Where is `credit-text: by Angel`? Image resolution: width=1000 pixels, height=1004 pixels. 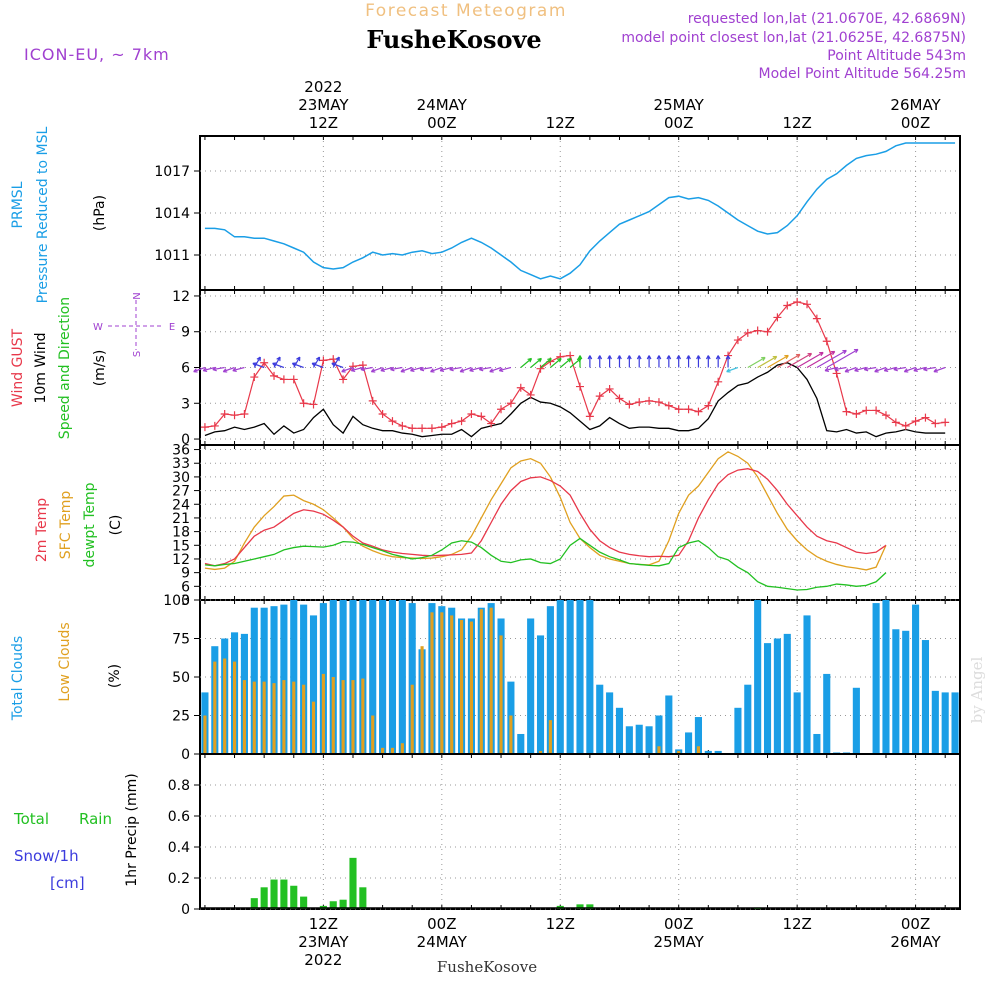
credit-text: by Angel is located at coordinates (977, 689).